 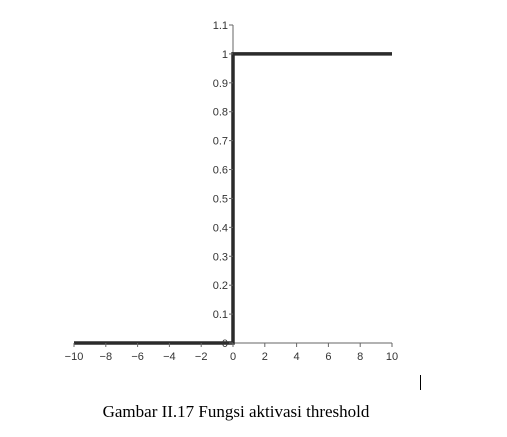 What do you see at coordinates (360, 357) in the screenshot?
I see `x-tick-label: 8` at bounding box center [360, 357].